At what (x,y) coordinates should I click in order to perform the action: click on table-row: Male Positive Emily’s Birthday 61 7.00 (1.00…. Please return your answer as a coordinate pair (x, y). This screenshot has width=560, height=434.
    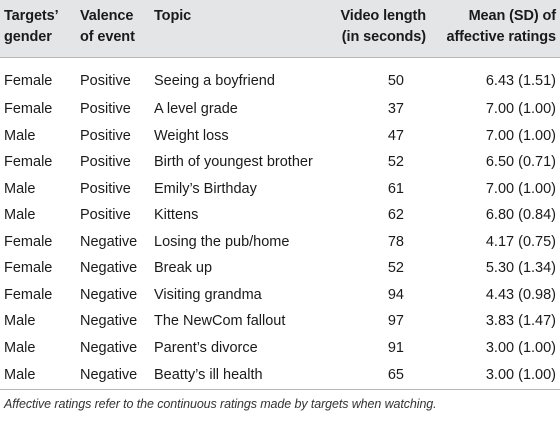
    Looking at the image, I should click on (280, 189).